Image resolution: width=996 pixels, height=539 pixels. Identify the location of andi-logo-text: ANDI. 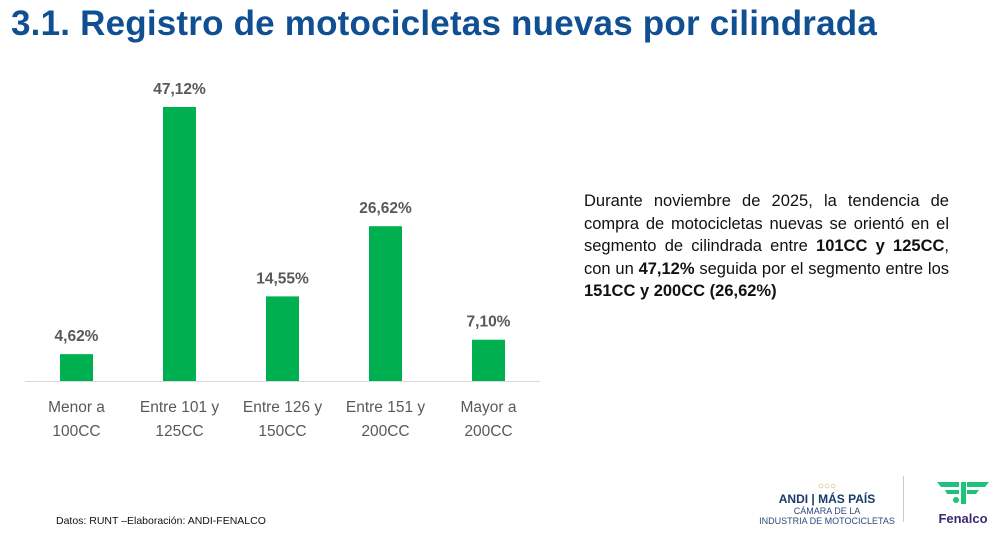
(793, 499).